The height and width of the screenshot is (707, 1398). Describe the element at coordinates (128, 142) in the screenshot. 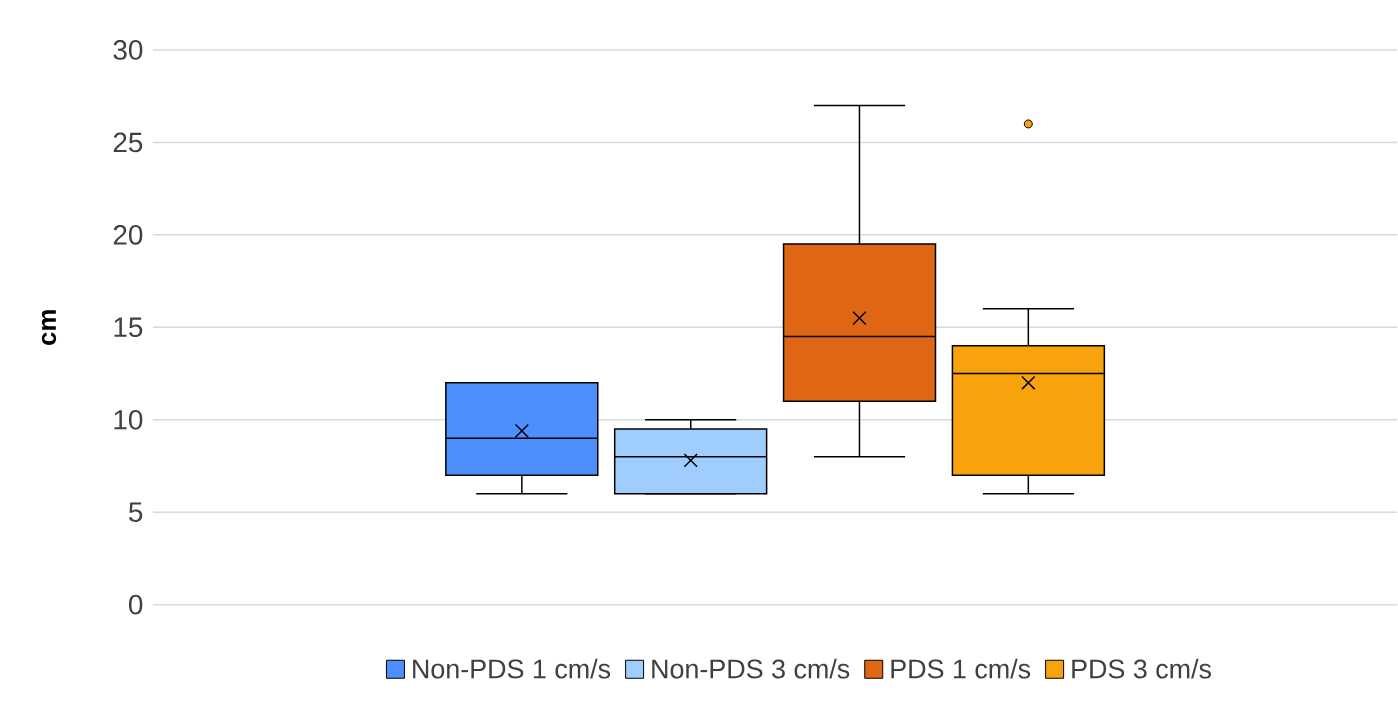

I see `y-tick-label: 25` at that location.